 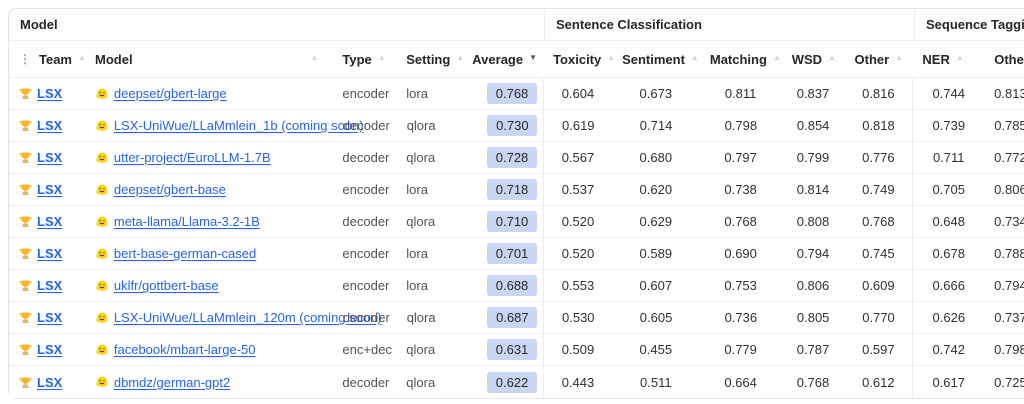 I want to click on col-header-wsd: WSD ▲, so click(x=813, y=59).